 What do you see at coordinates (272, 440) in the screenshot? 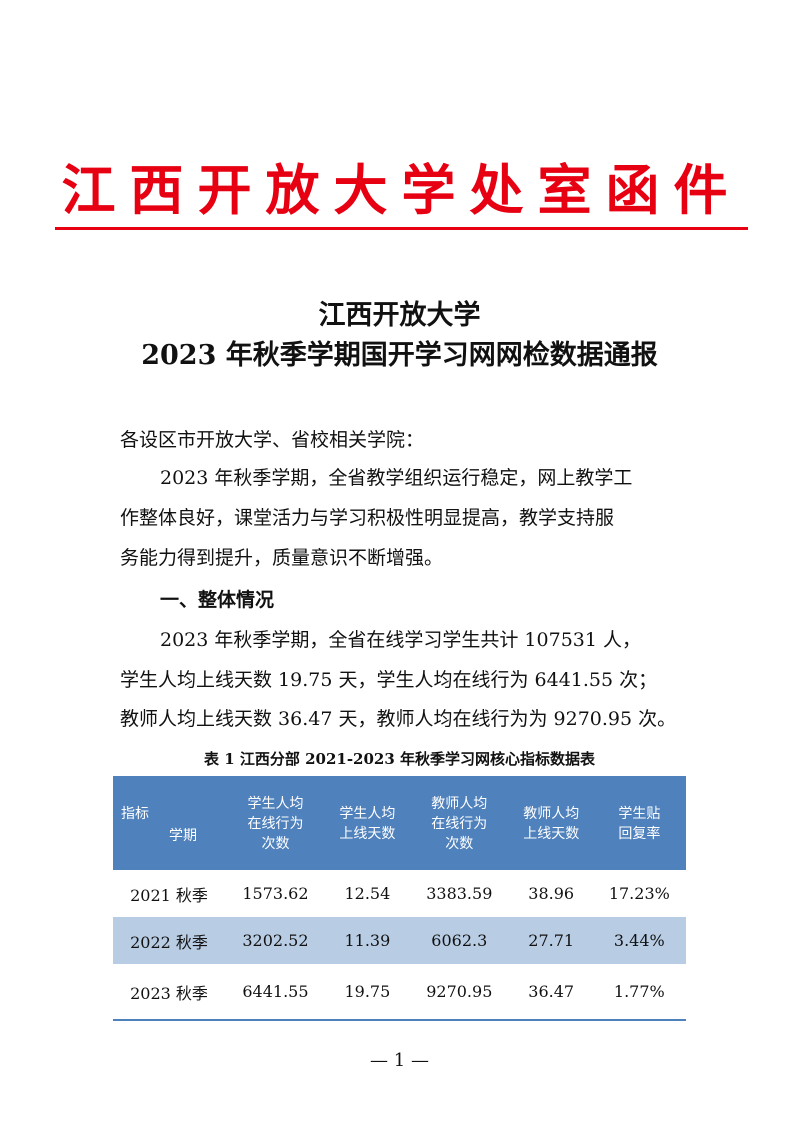
I see `salutation: 各设区市开放大学、省校相关学院：` at bounding box center [272, 440].